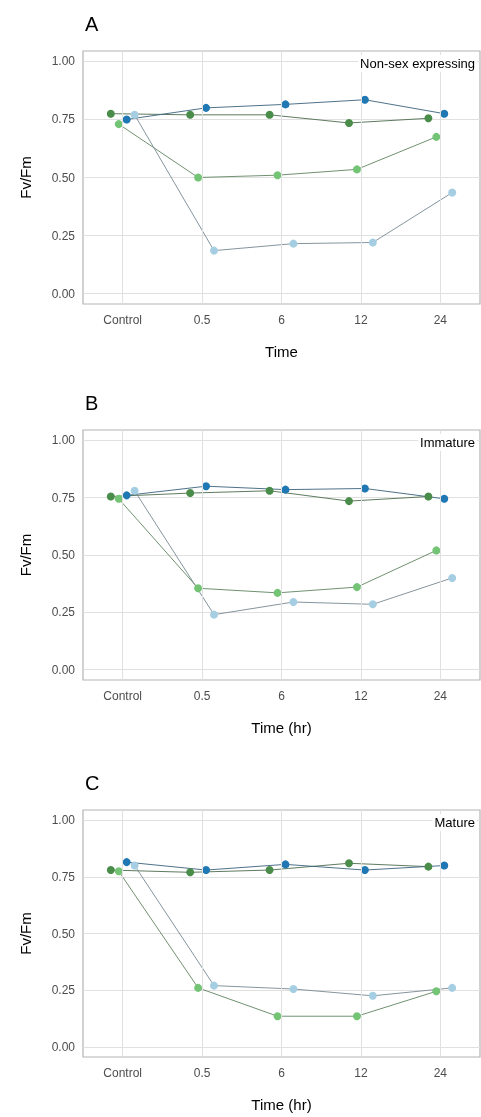 The width and height of the screenshot is (481, 1117). Describe the element at coordinates (92, 403) in the screenshot. I see `chart-title: B` at that location.